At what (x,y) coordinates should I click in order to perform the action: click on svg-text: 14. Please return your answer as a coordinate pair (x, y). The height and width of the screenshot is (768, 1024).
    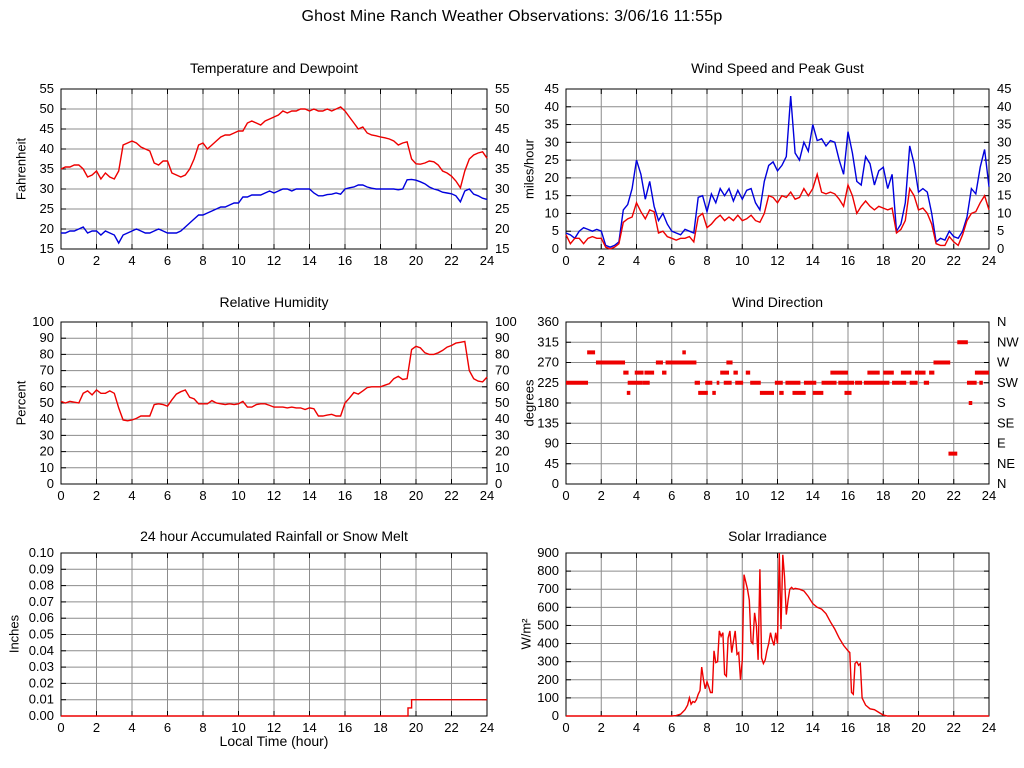
    Looking at the image, I should click on (813, 260).